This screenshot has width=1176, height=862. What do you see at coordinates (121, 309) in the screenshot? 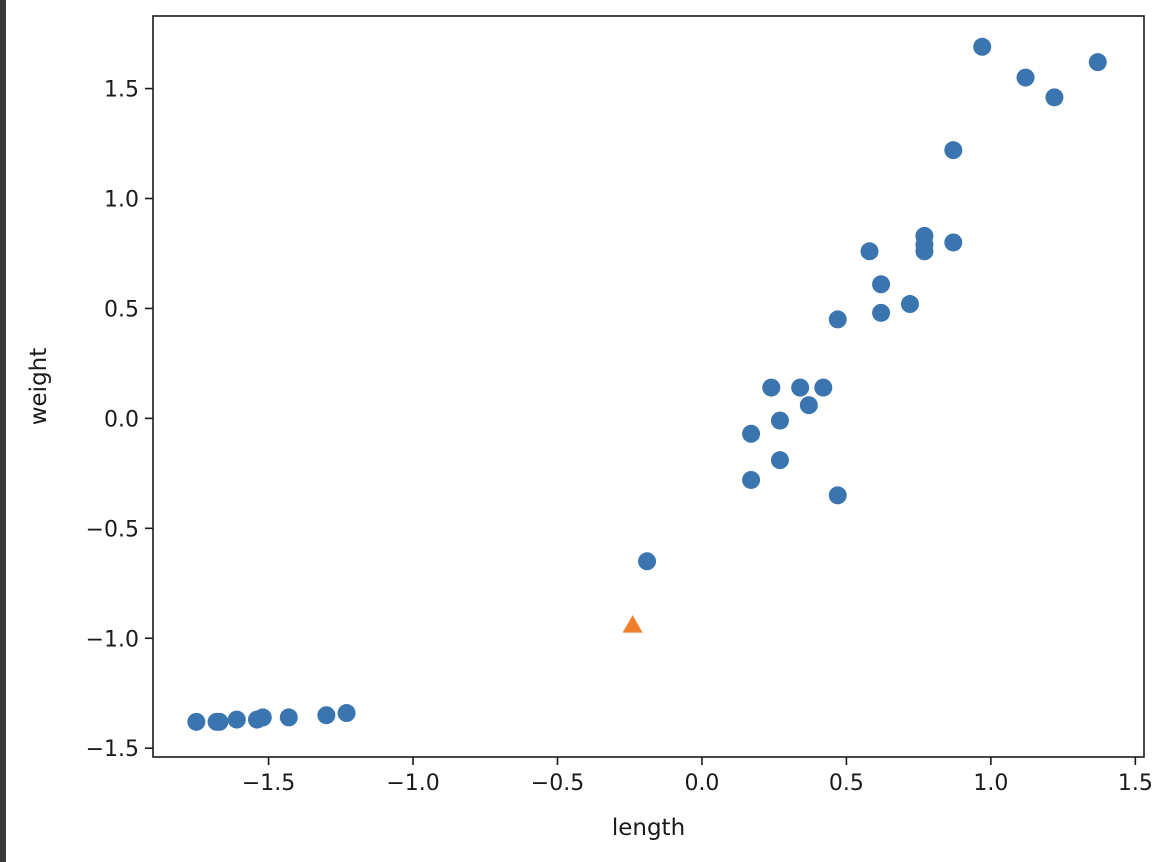
I see `y-tick-label: 0.5` at bounding box center [121, 309].